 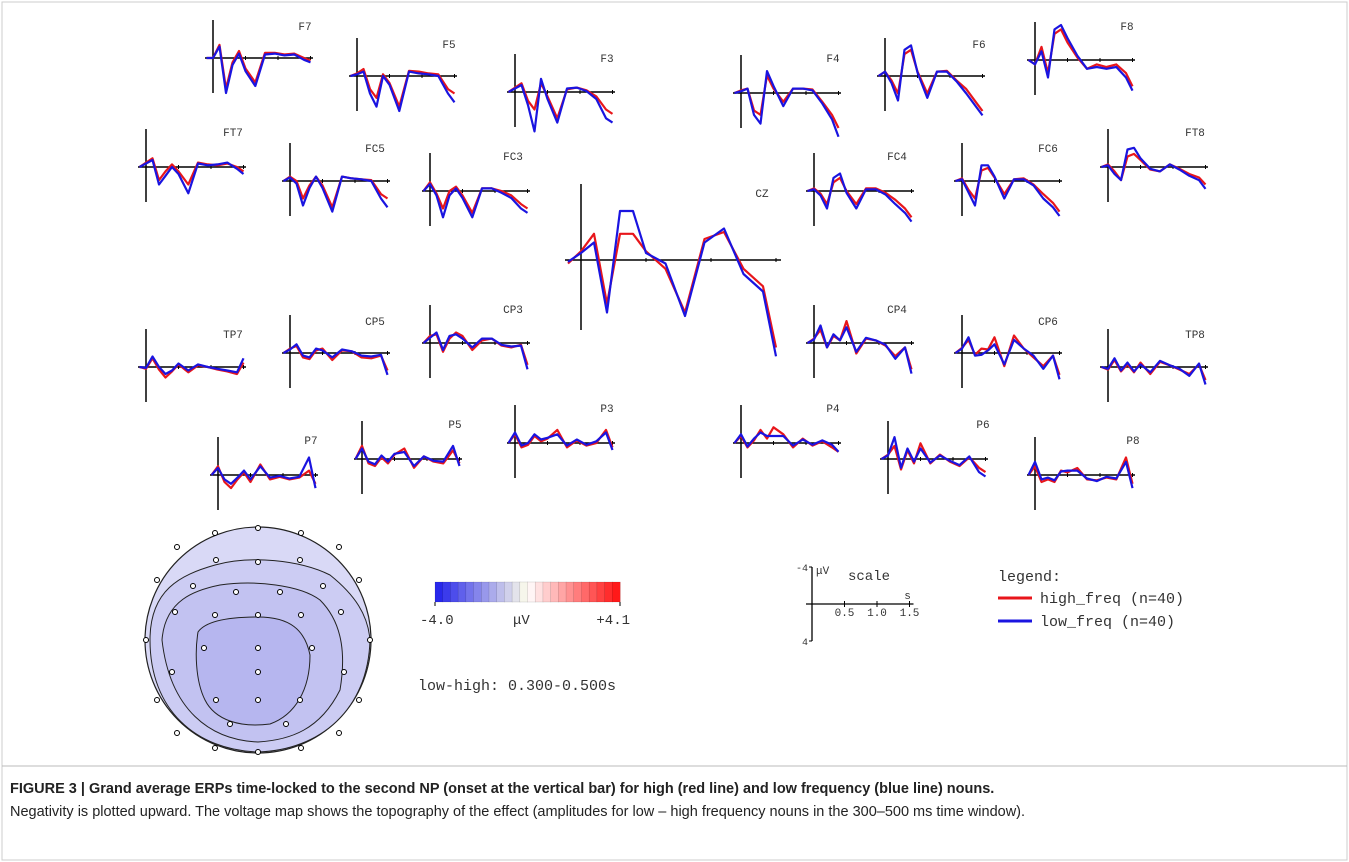 I want to click on legend-title: legend:, so click(x=1029, y=577).